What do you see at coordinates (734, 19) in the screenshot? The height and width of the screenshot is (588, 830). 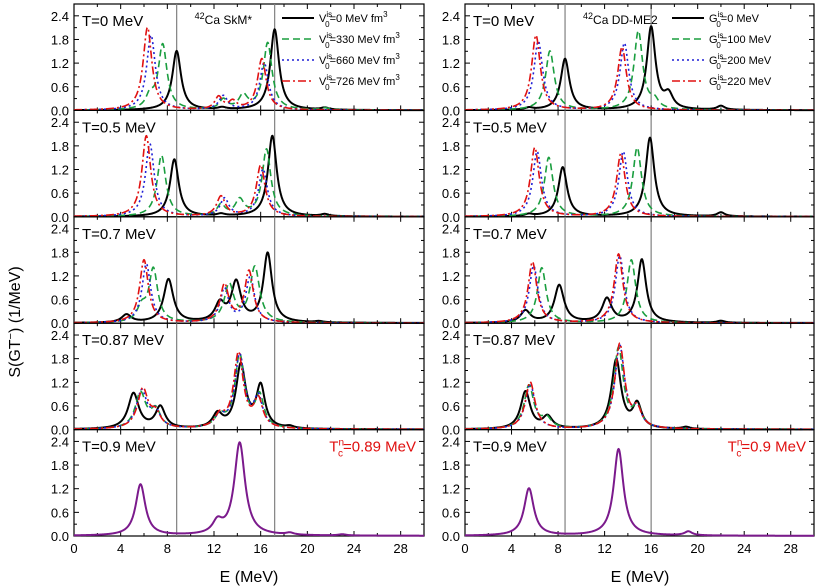 I see `legend-label-0: Gis 0=0 MeV` at bounding box center [734, 19].